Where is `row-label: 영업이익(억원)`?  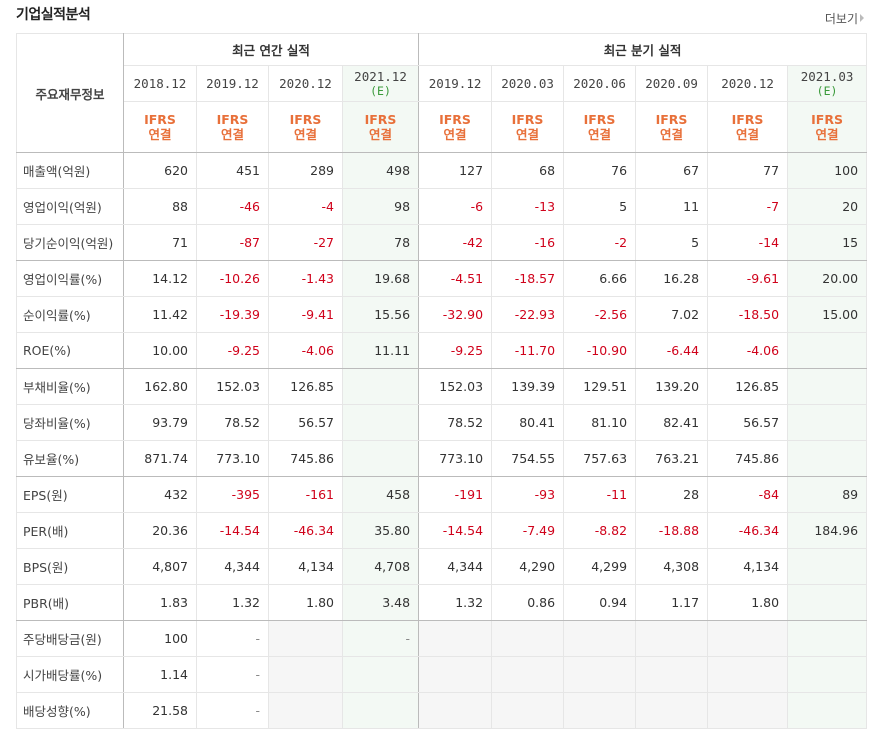 row-label: 영업이익(억원) is located at coordinates (70, 206).